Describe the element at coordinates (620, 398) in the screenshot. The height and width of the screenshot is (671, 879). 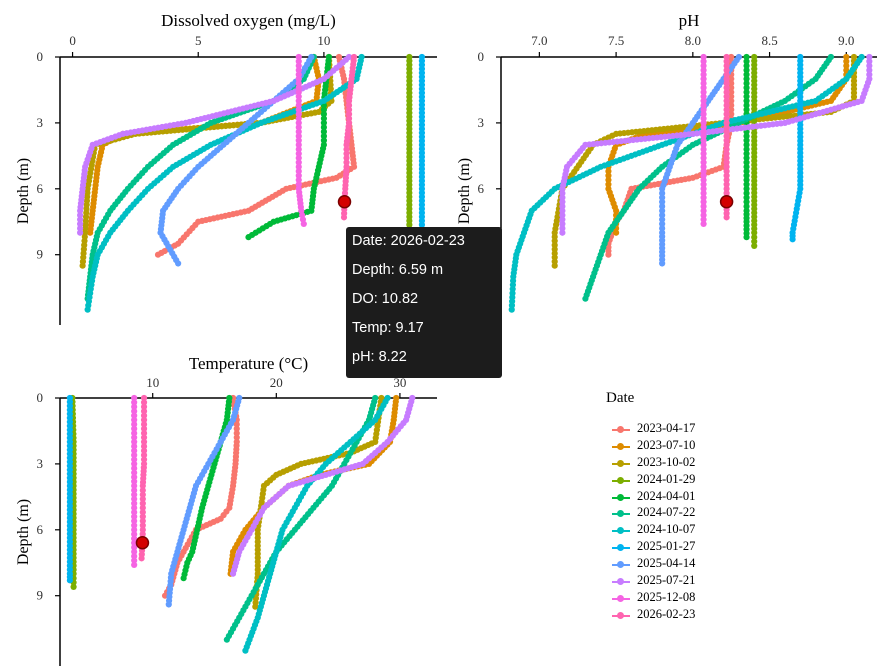
I see `legend-title: Date` at that location.